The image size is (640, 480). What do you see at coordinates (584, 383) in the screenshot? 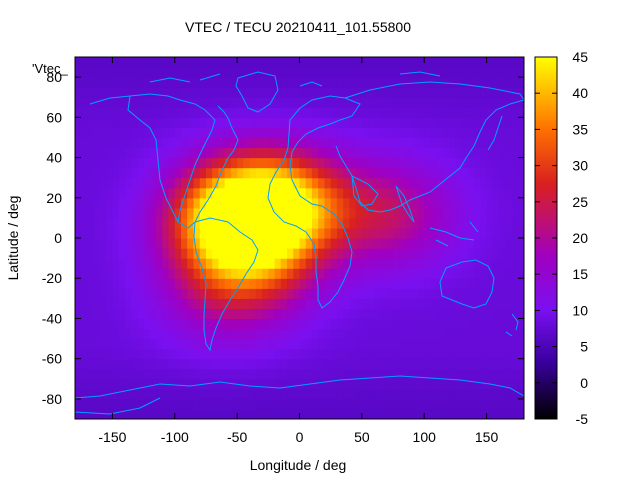
I see `colorbar-tick-label: 0` at bounding box center [584, 383].